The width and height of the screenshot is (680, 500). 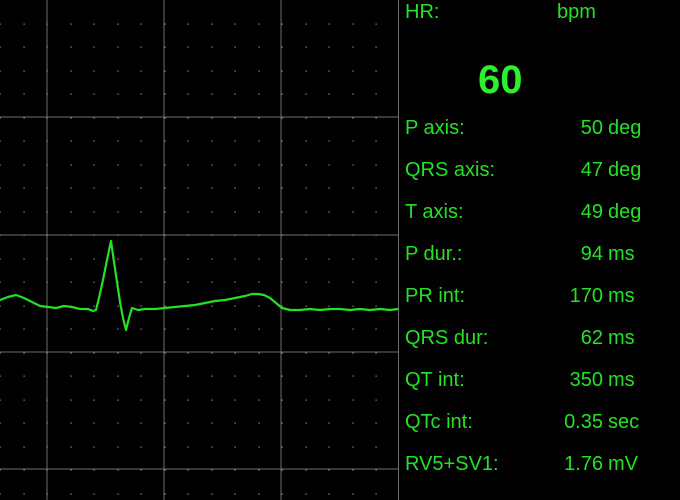 What do you see at coordinates (540, 338) in the screenshot?
I see `measurement-row-qrs-duration: QRS dur: 62 ms` at bounding box center [540, 338].